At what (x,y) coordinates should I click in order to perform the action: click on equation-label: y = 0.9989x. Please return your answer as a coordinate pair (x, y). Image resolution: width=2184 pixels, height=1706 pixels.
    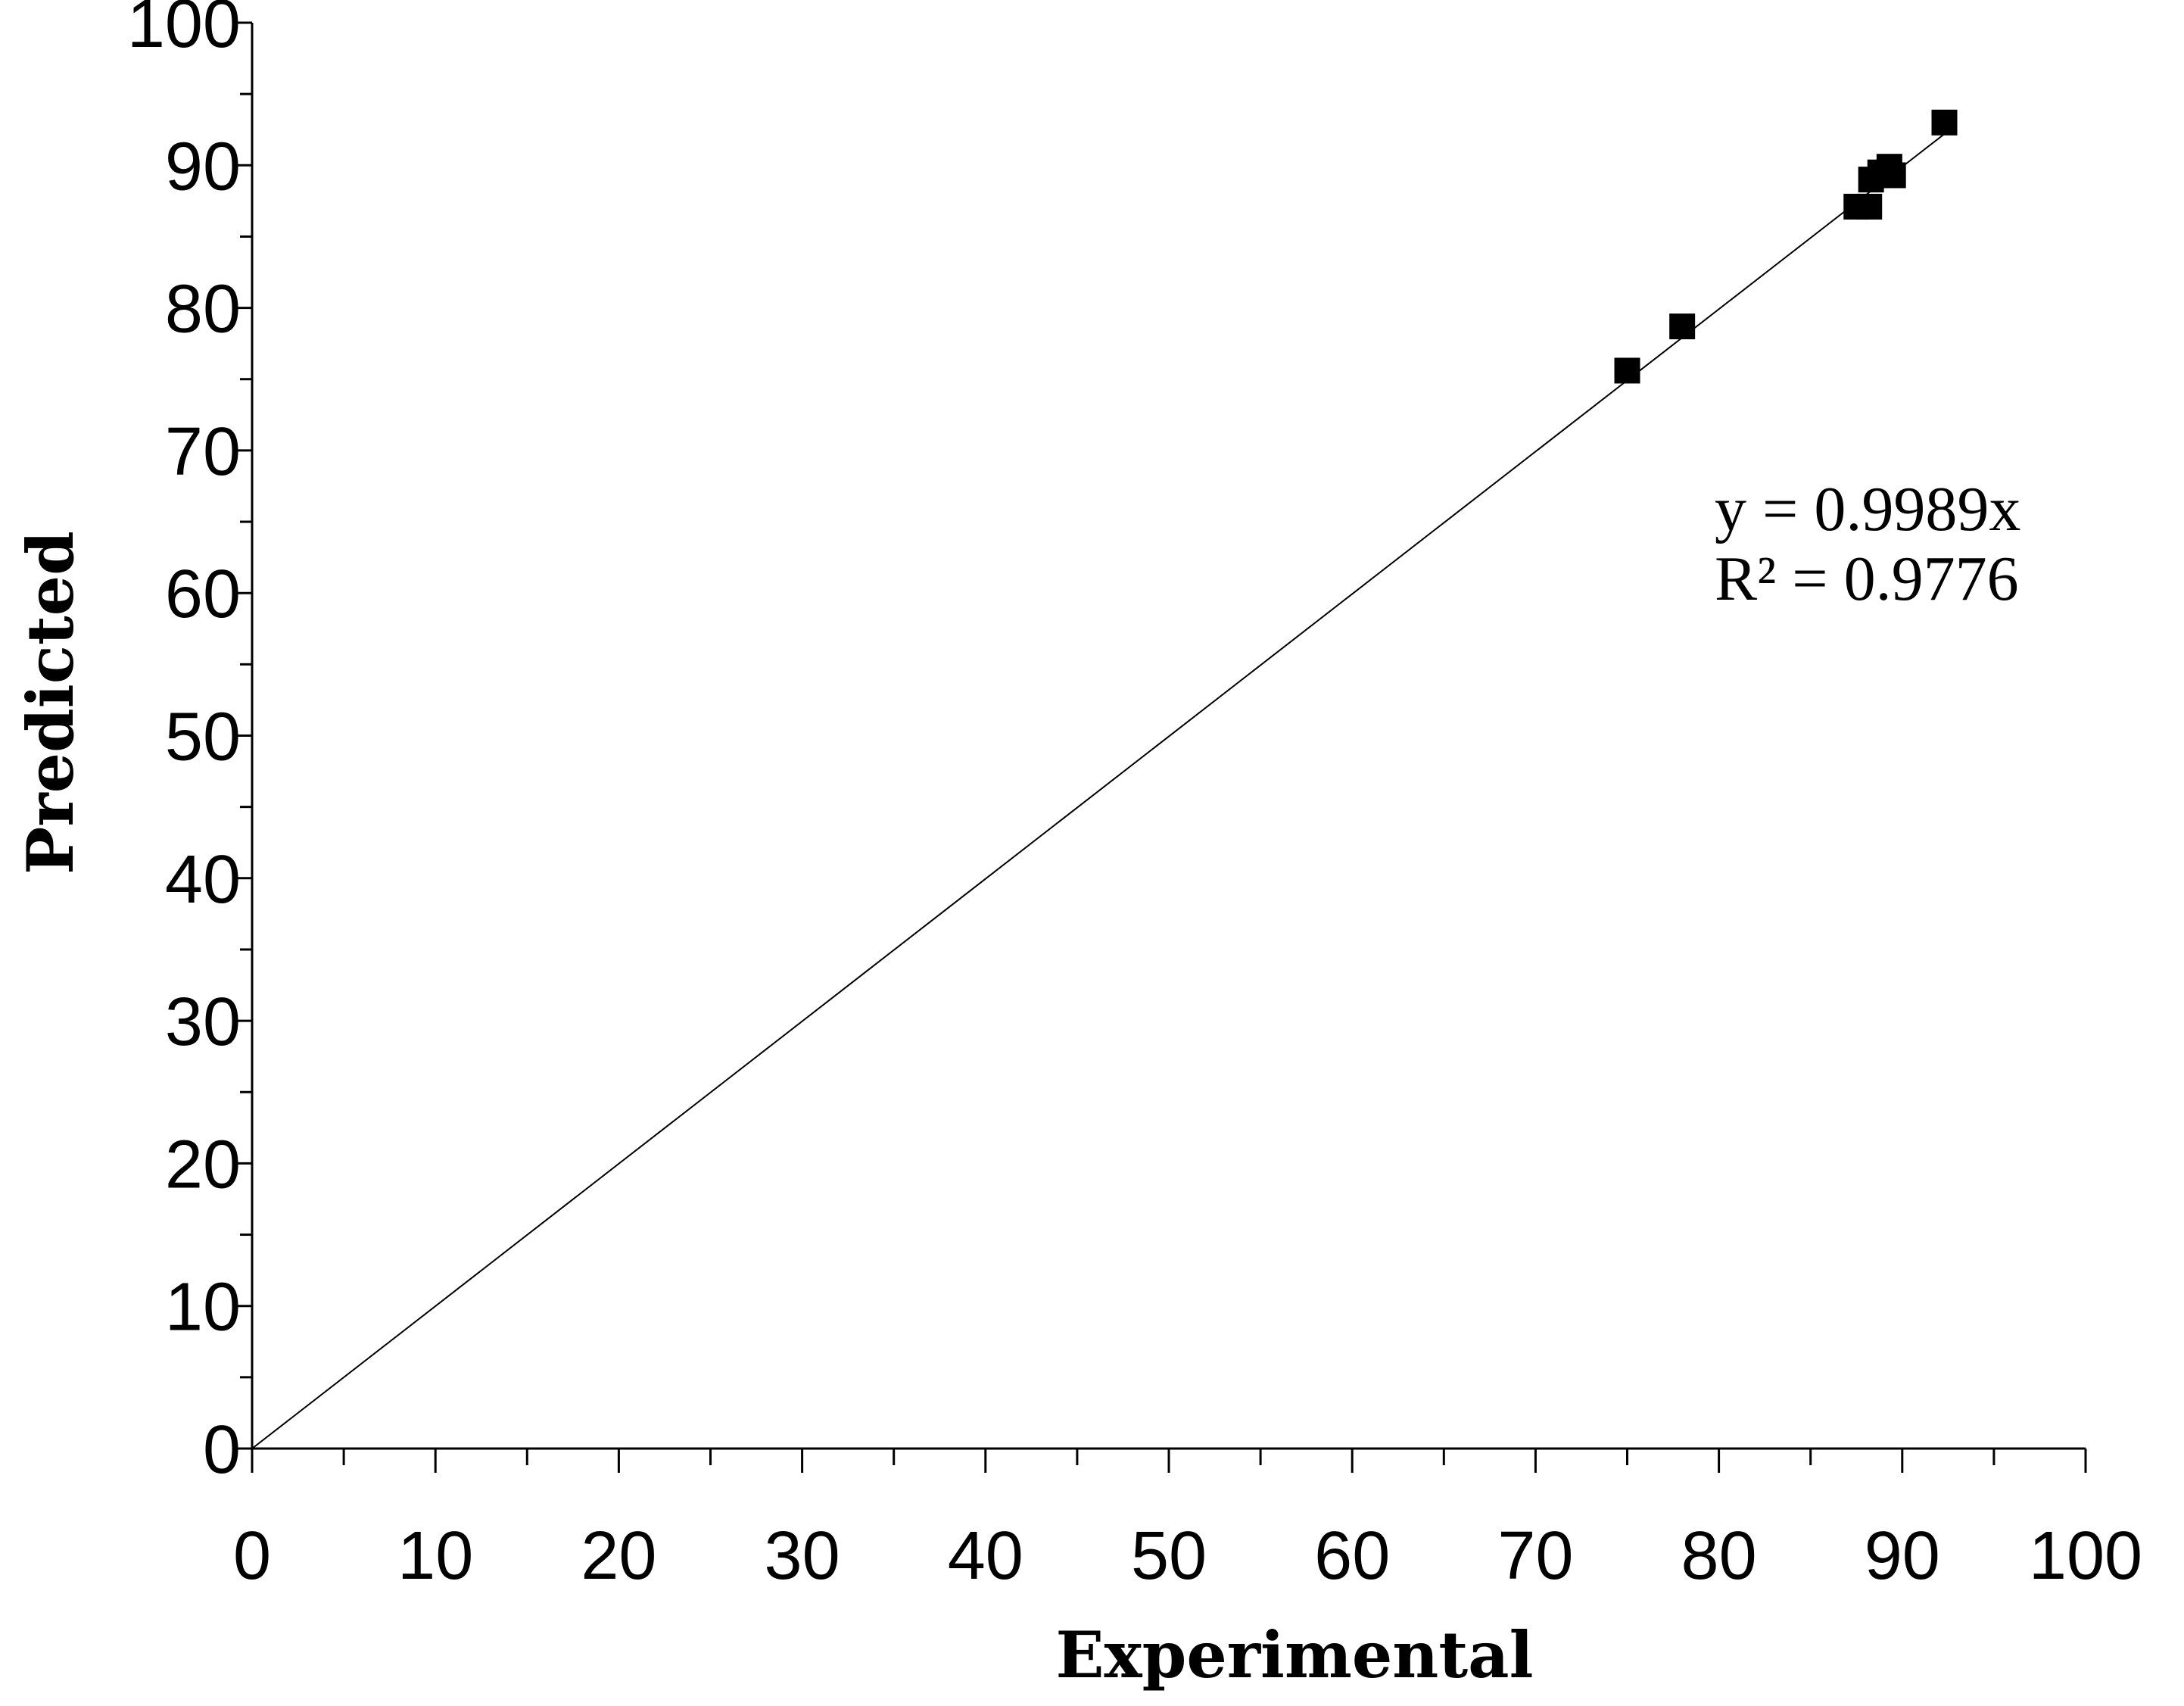
    Looking at the image, I should click on (1867, 509).